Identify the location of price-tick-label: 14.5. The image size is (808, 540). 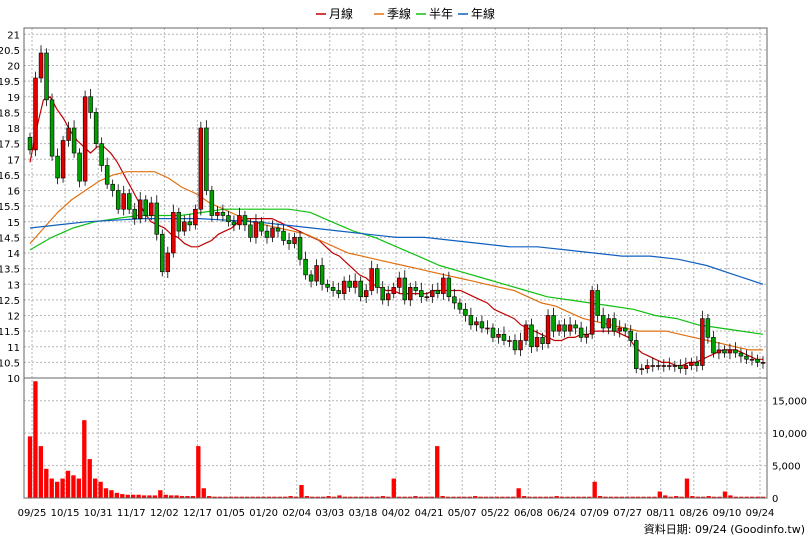
(10, 238).